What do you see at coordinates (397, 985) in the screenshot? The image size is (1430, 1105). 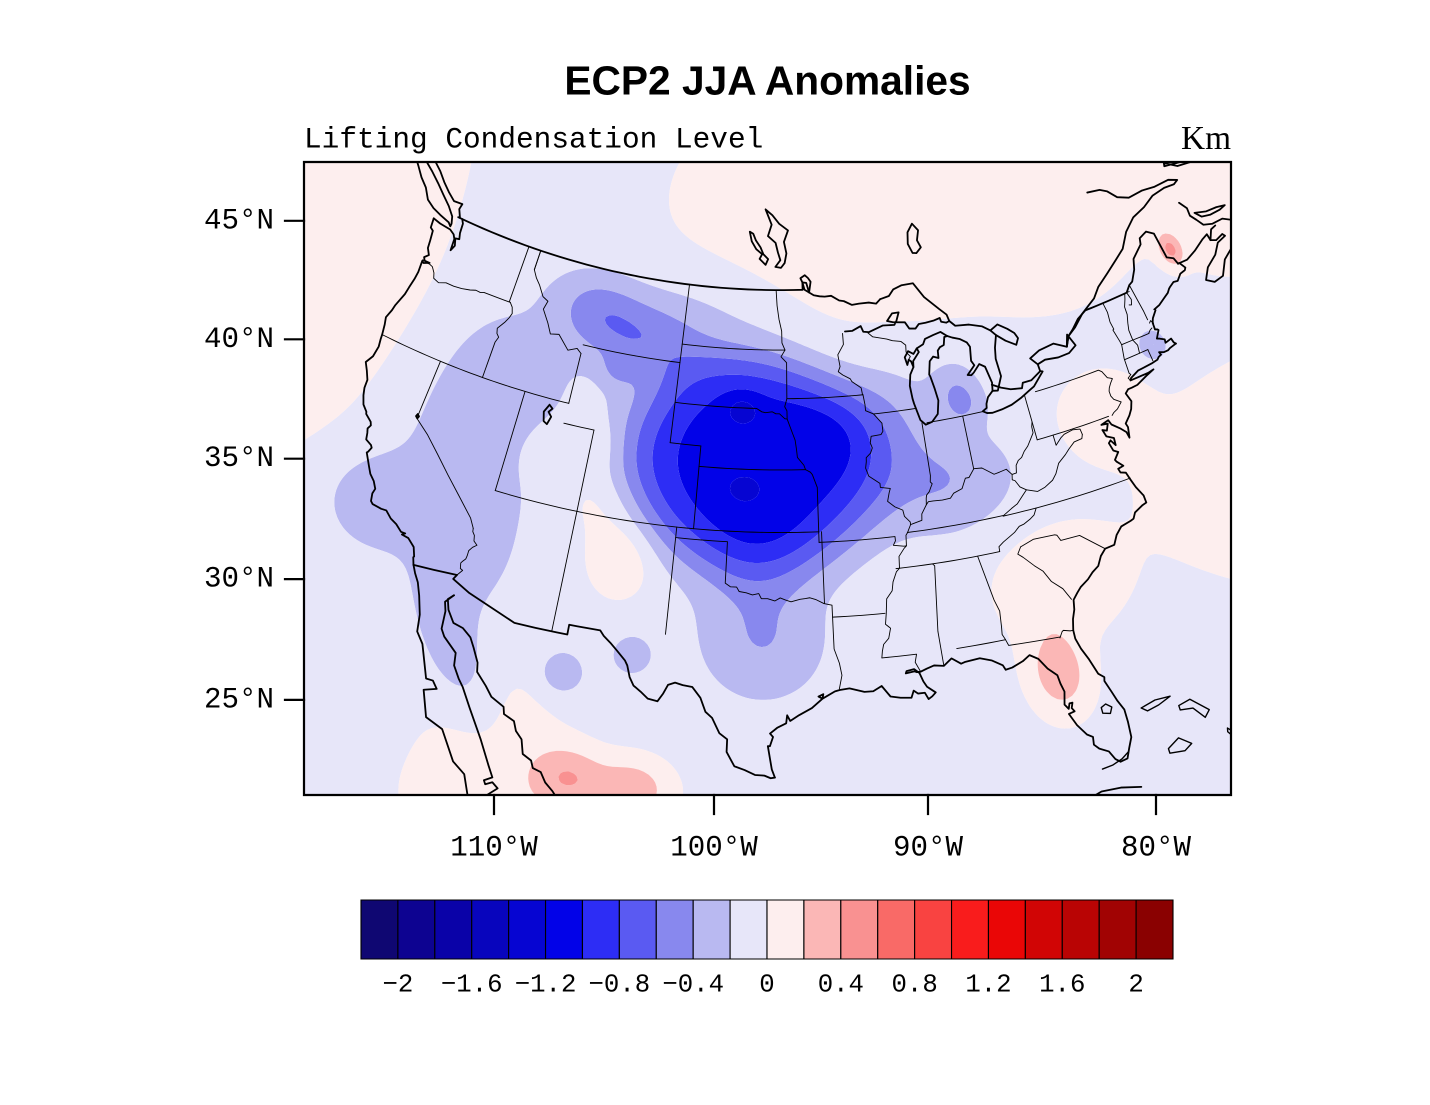 I see `svg-text: −2` at bounding box center [397, 985].